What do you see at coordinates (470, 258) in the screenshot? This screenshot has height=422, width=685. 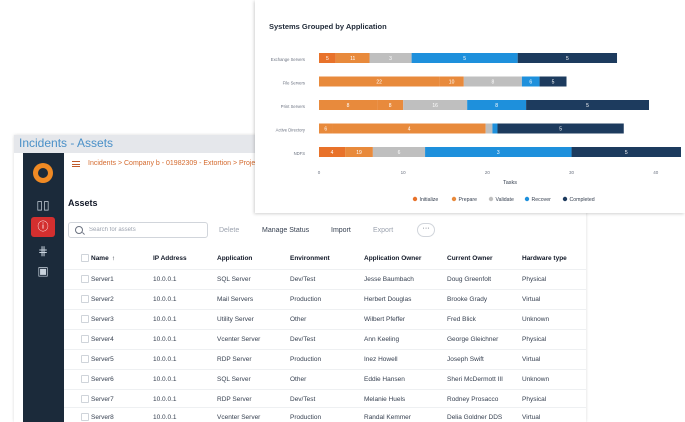 I see `column-header-current-owner: Current Owner` at bounding box center [470, 258].